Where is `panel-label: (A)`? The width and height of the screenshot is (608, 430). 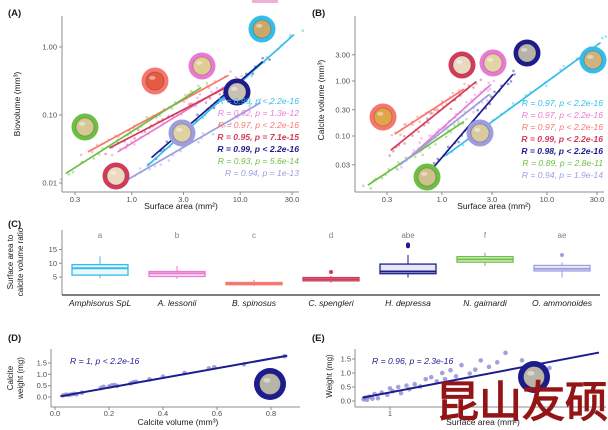 panel-label: (A) is located at coordinates (14, 13).